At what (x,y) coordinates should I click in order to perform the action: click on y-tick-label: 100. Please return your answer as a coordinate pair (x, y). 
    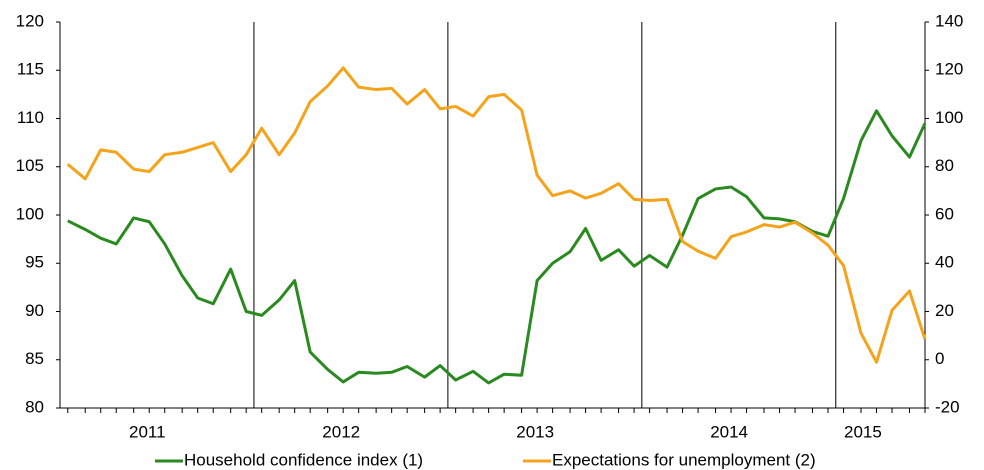
    Looking at the image, I should click on (30, 213).